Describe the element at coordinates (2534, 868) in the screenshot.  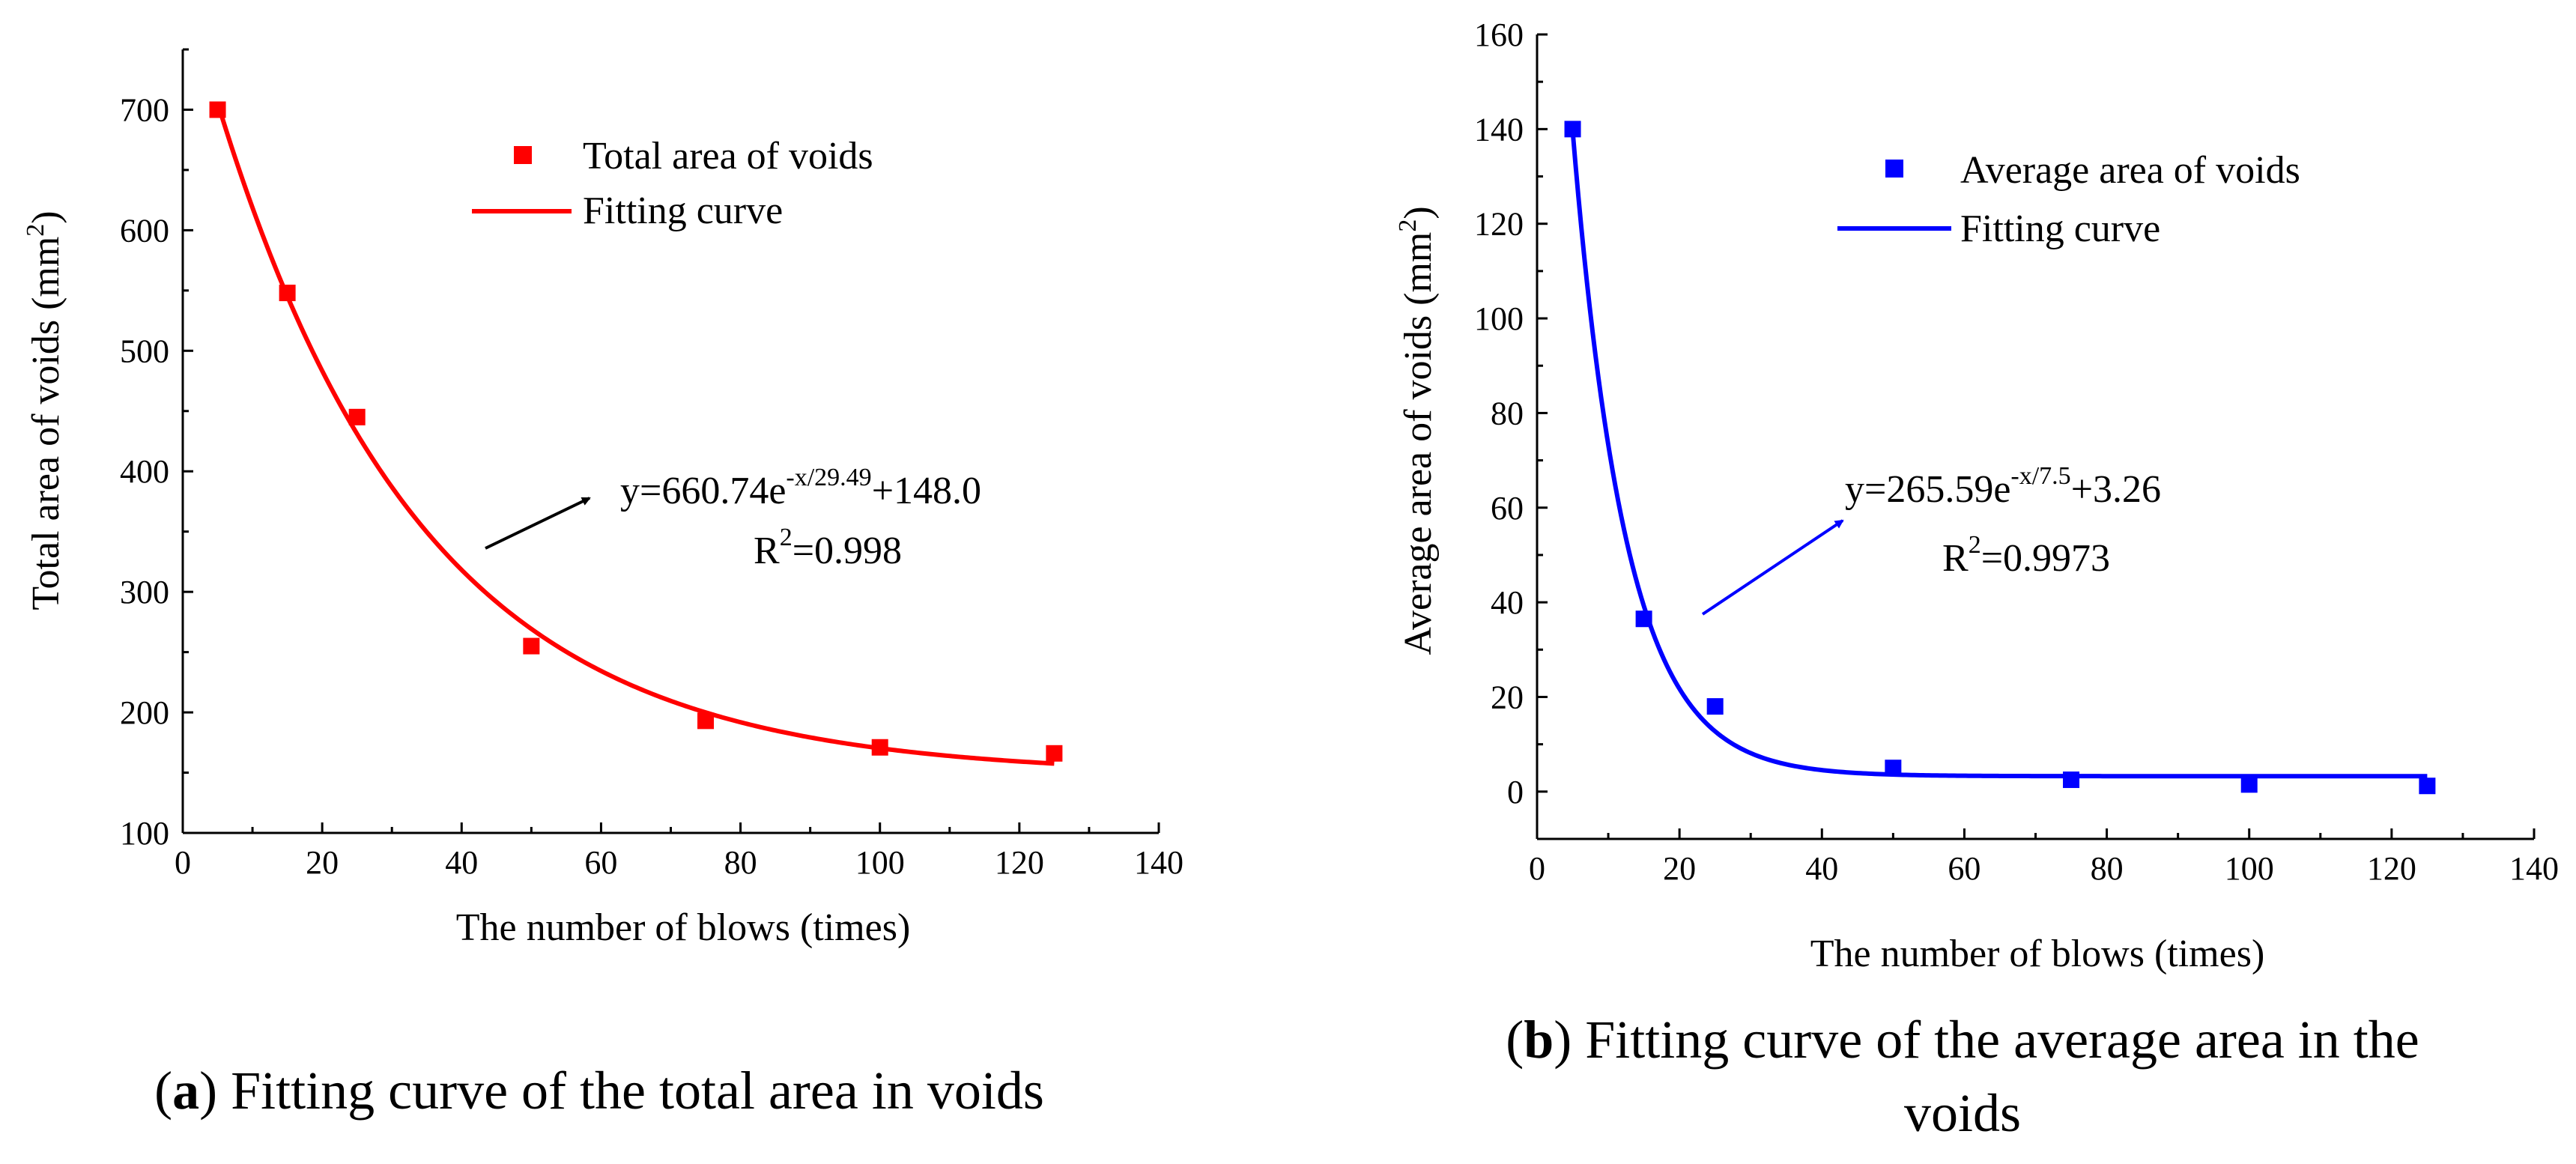
I see `chart-b-x-tick-label: 140` at that location.